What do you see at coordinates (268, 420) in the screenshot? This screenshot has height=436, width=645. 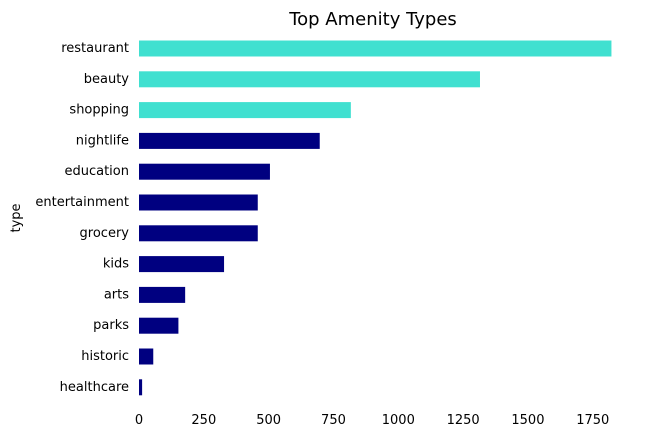 I see `x-tick-label-500: 500` at bounding box center [268, 420].